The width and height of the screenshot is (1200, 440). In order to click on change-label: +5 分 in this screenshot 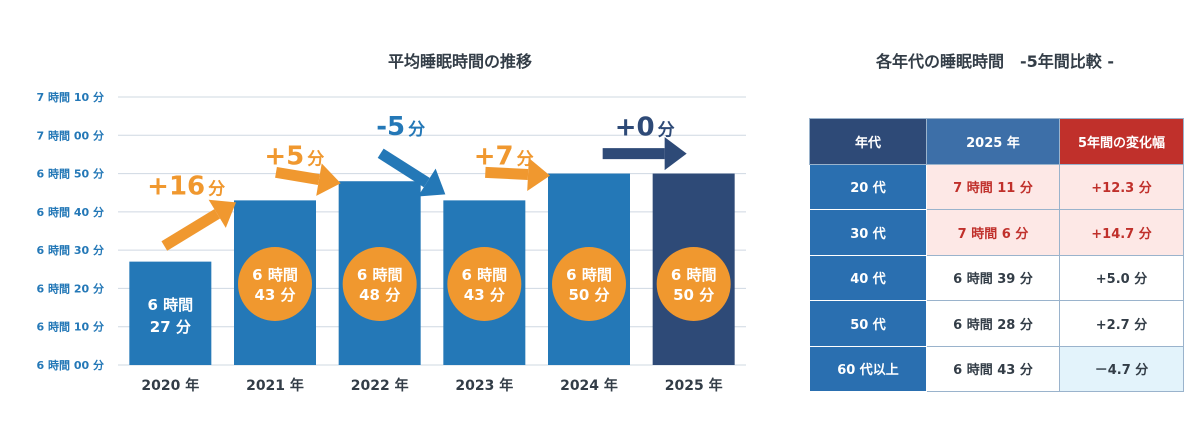, I will do `click(294, 156)`.